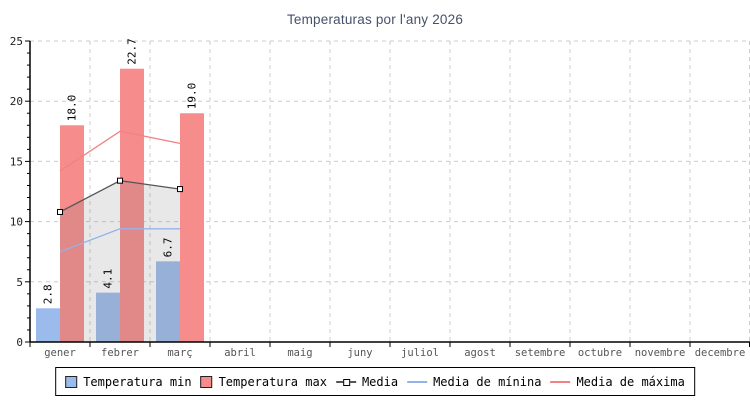  I want to click on legend-label: Media de máxima, so click(630, 381).